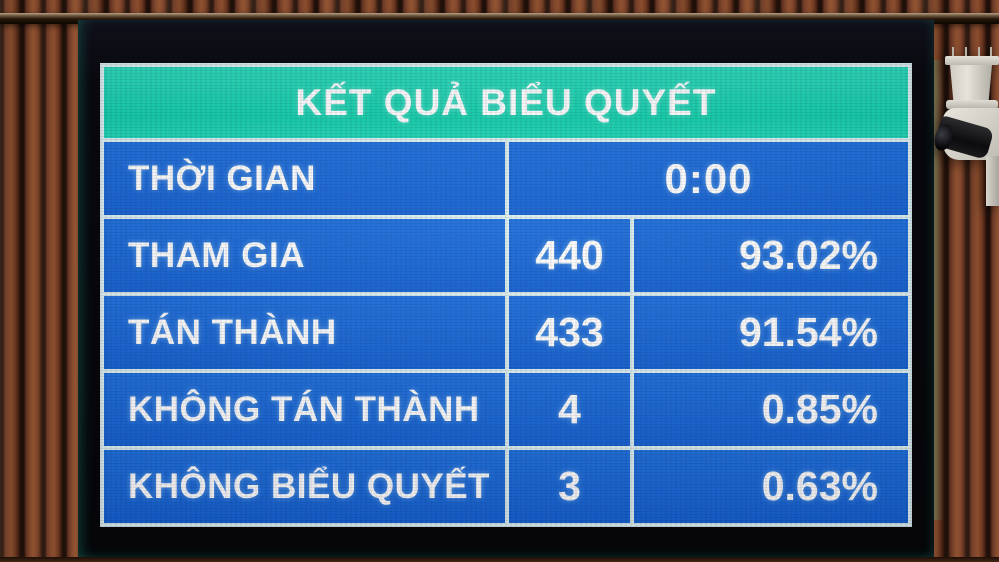 The width and height of the screenshot is (999, 562). Describe the element at coordinates (569, 332) in the screenshot. I see `row-tanthanh-count: 433` at that location.